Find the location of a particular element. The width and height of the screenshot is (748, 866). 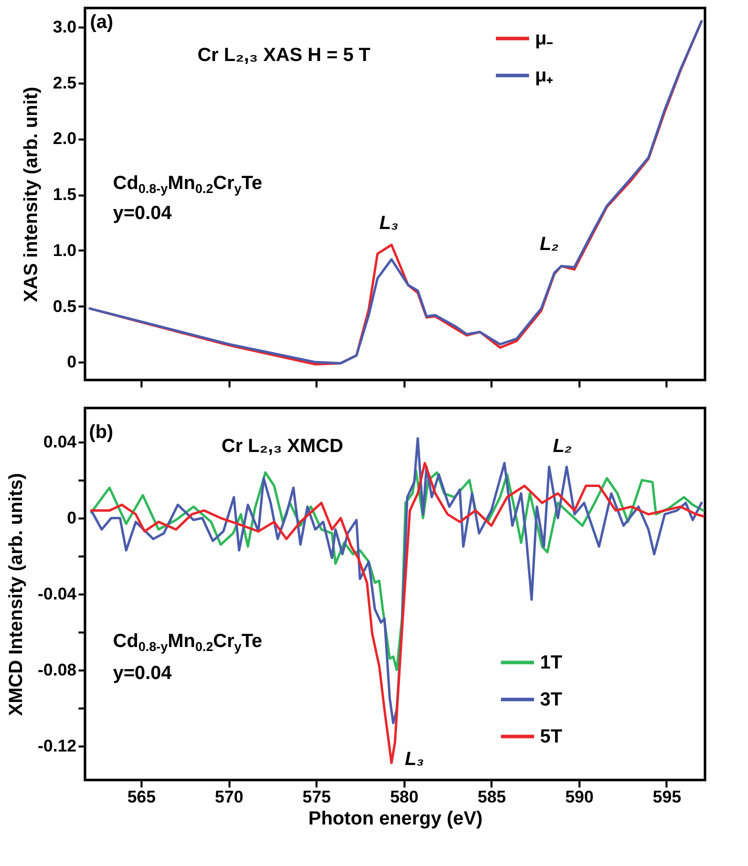

x-axis-title: Photon energy (eV) is located at coordinates (395, 819).